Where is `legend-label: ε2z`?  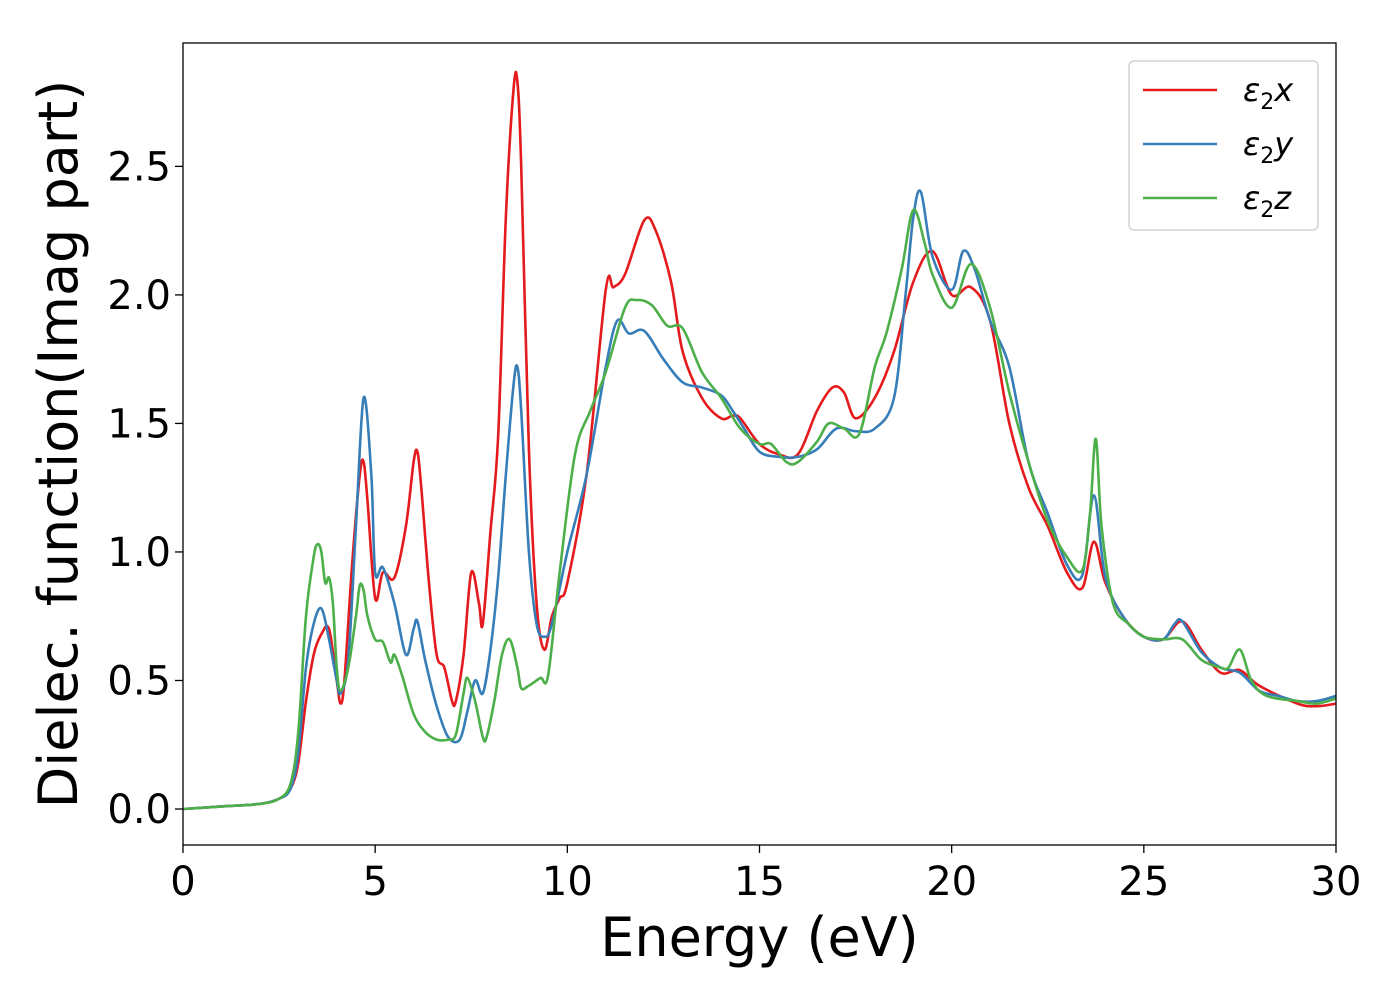
legend-label: ε2z is located at coordinates (1267, 201).